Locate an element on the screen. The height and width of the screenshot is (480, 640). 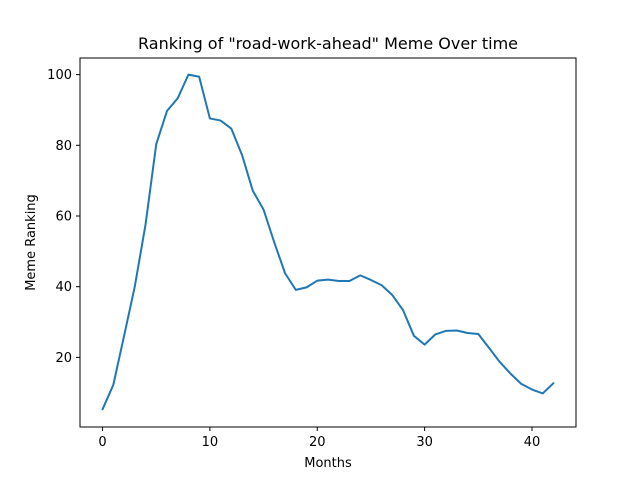
x-tick-label-2: 20 is located at coordinates (317, 442).